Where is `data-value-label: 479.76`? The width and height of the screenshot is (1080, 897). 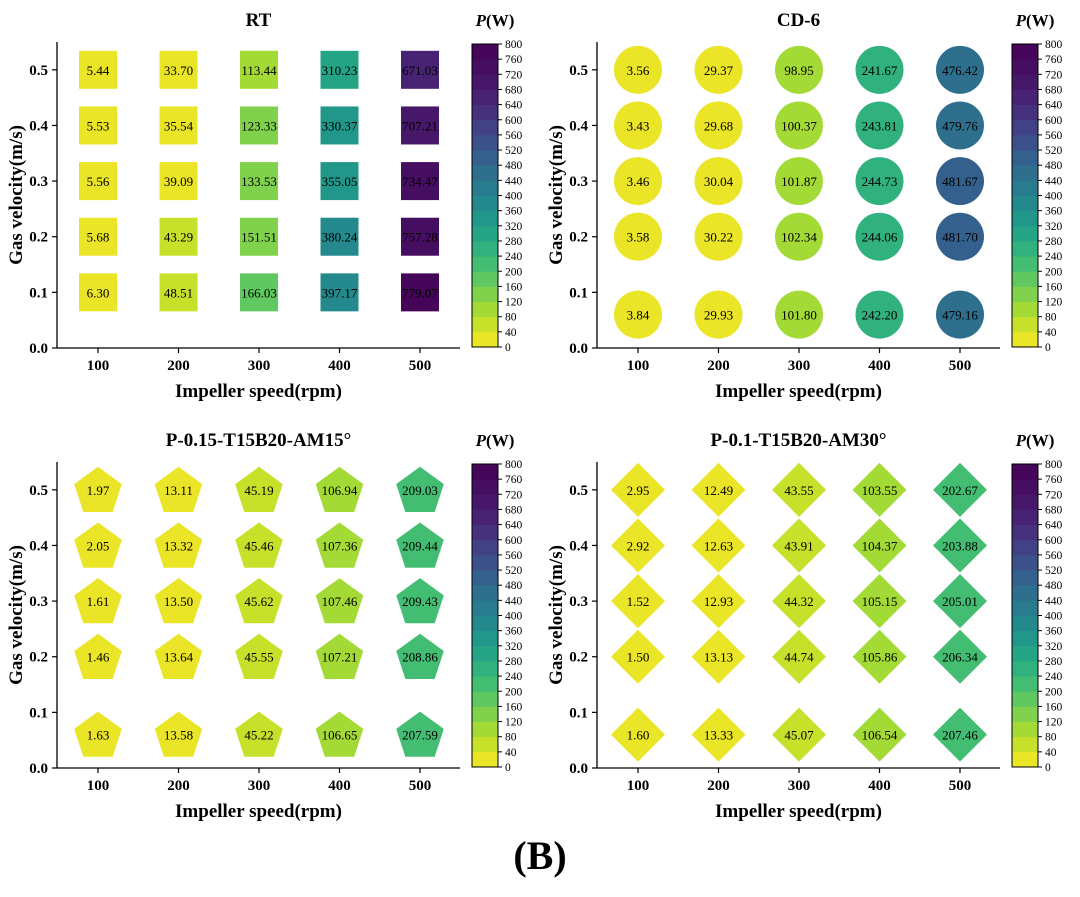
data-value-label: 479.76 is located at coordinates (960, 125).